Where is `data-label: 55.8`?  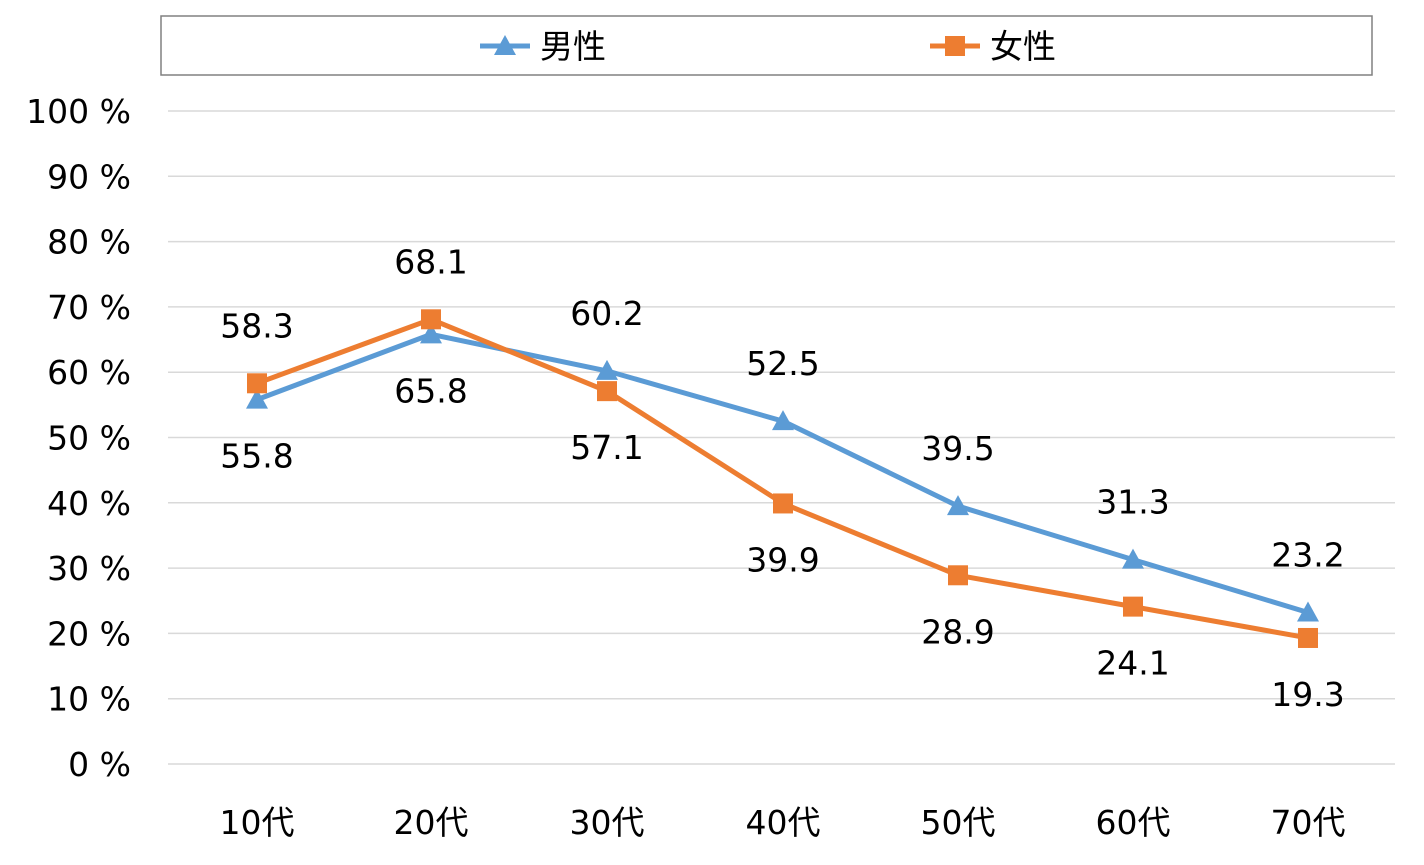
data-label: 55.8 is located at coordinates (256, 456).